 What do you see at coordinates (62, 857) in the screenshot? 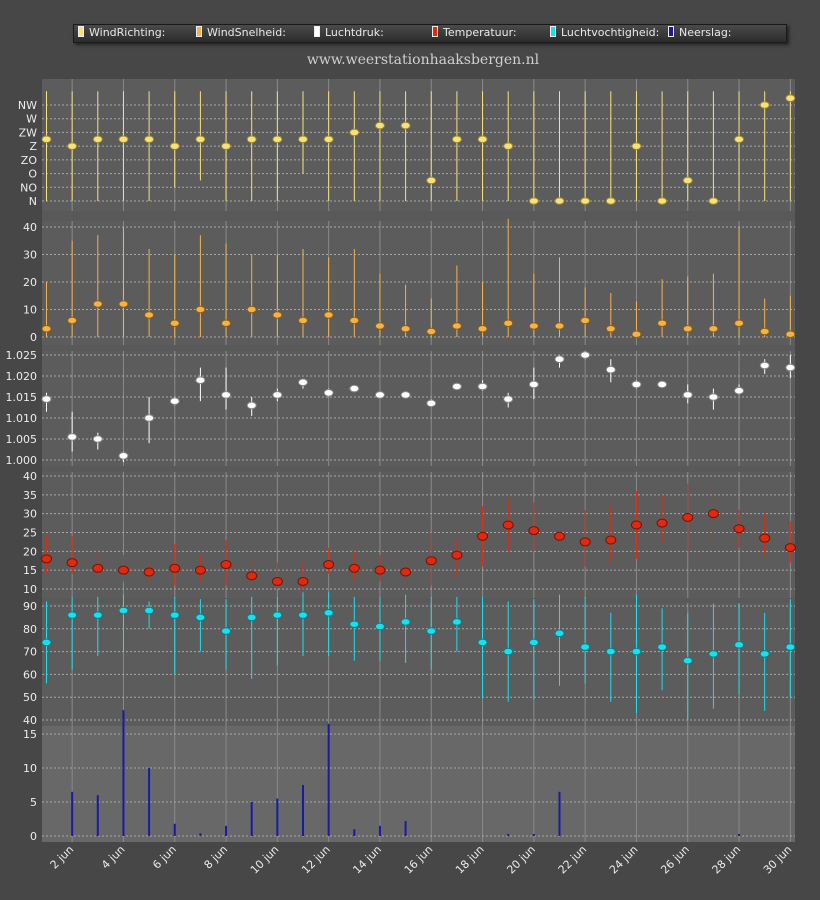
I see `x-tick-label: 2 jun` at bounding box center [62, 857].